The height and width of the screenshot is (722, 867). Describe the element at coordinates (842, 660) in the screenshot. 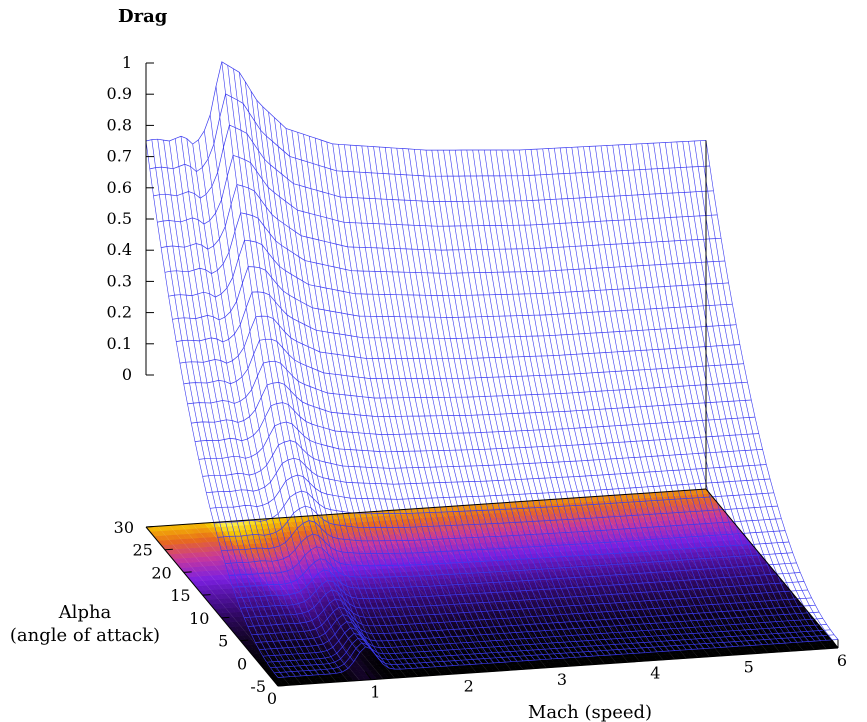

I see `x-tick-label: 6` at that location.